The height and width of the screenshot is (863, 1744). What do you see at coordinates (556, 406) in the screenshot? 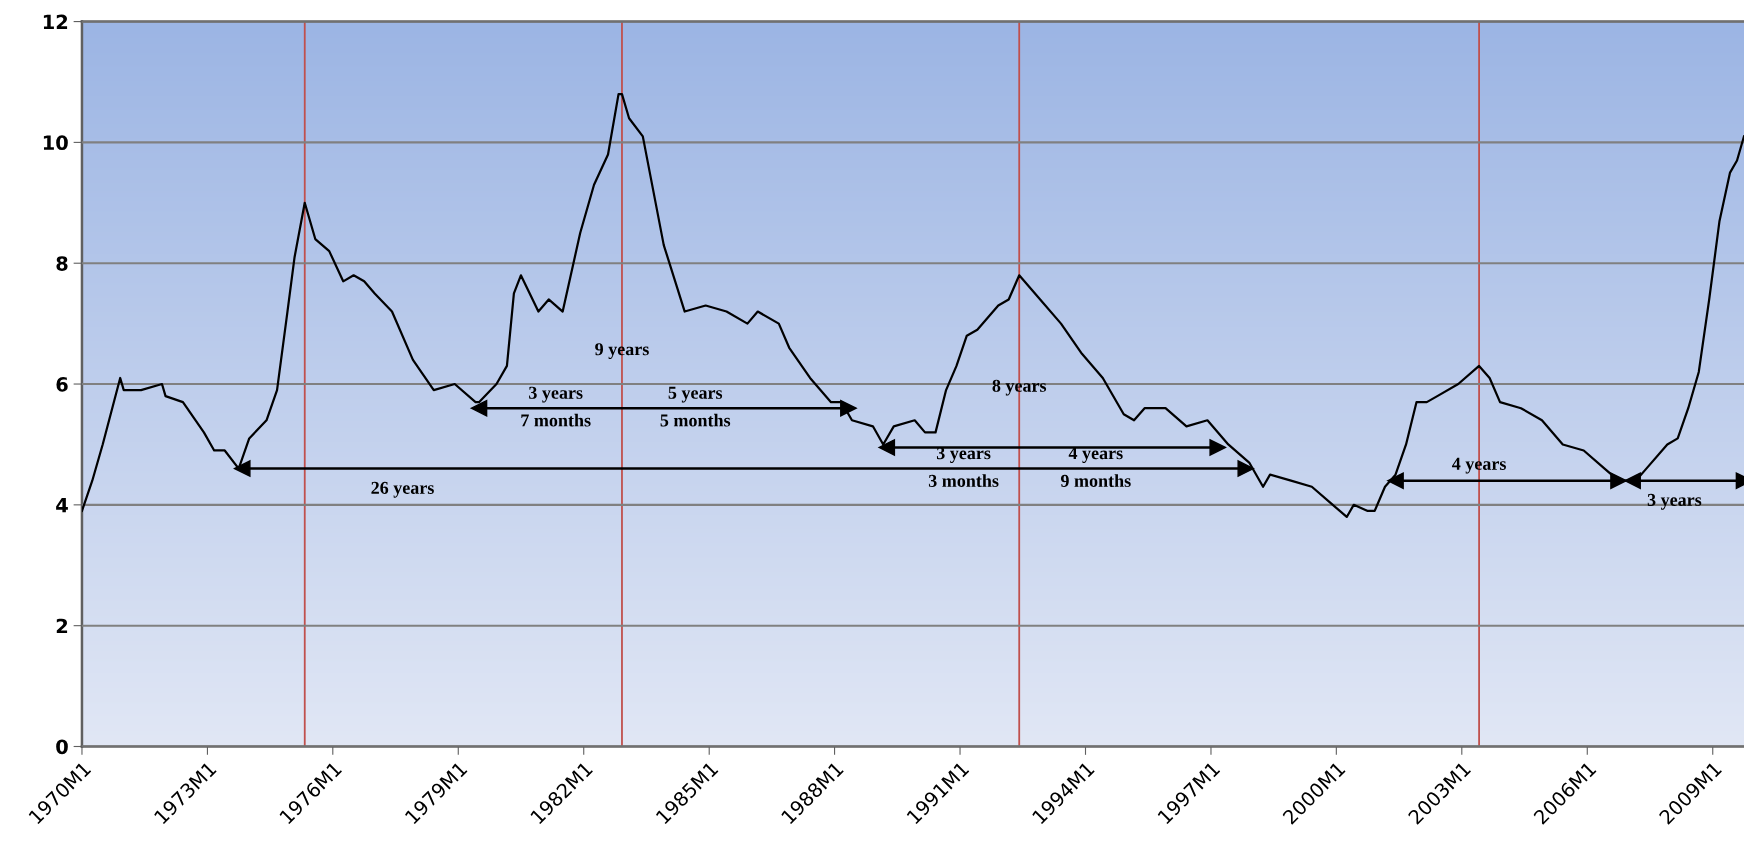
I see `annotation: 3 years 7 months` at bounding box center [556, 406].